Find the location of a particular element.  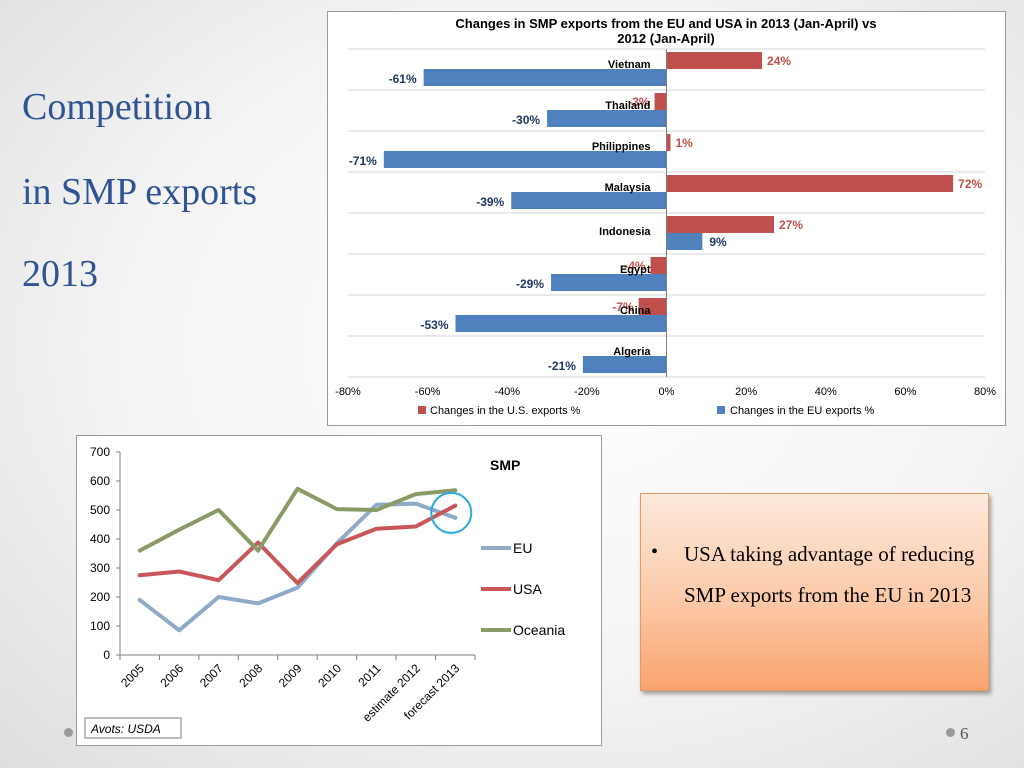

x-tick-label: 40% is located at coordinates (826, 392).